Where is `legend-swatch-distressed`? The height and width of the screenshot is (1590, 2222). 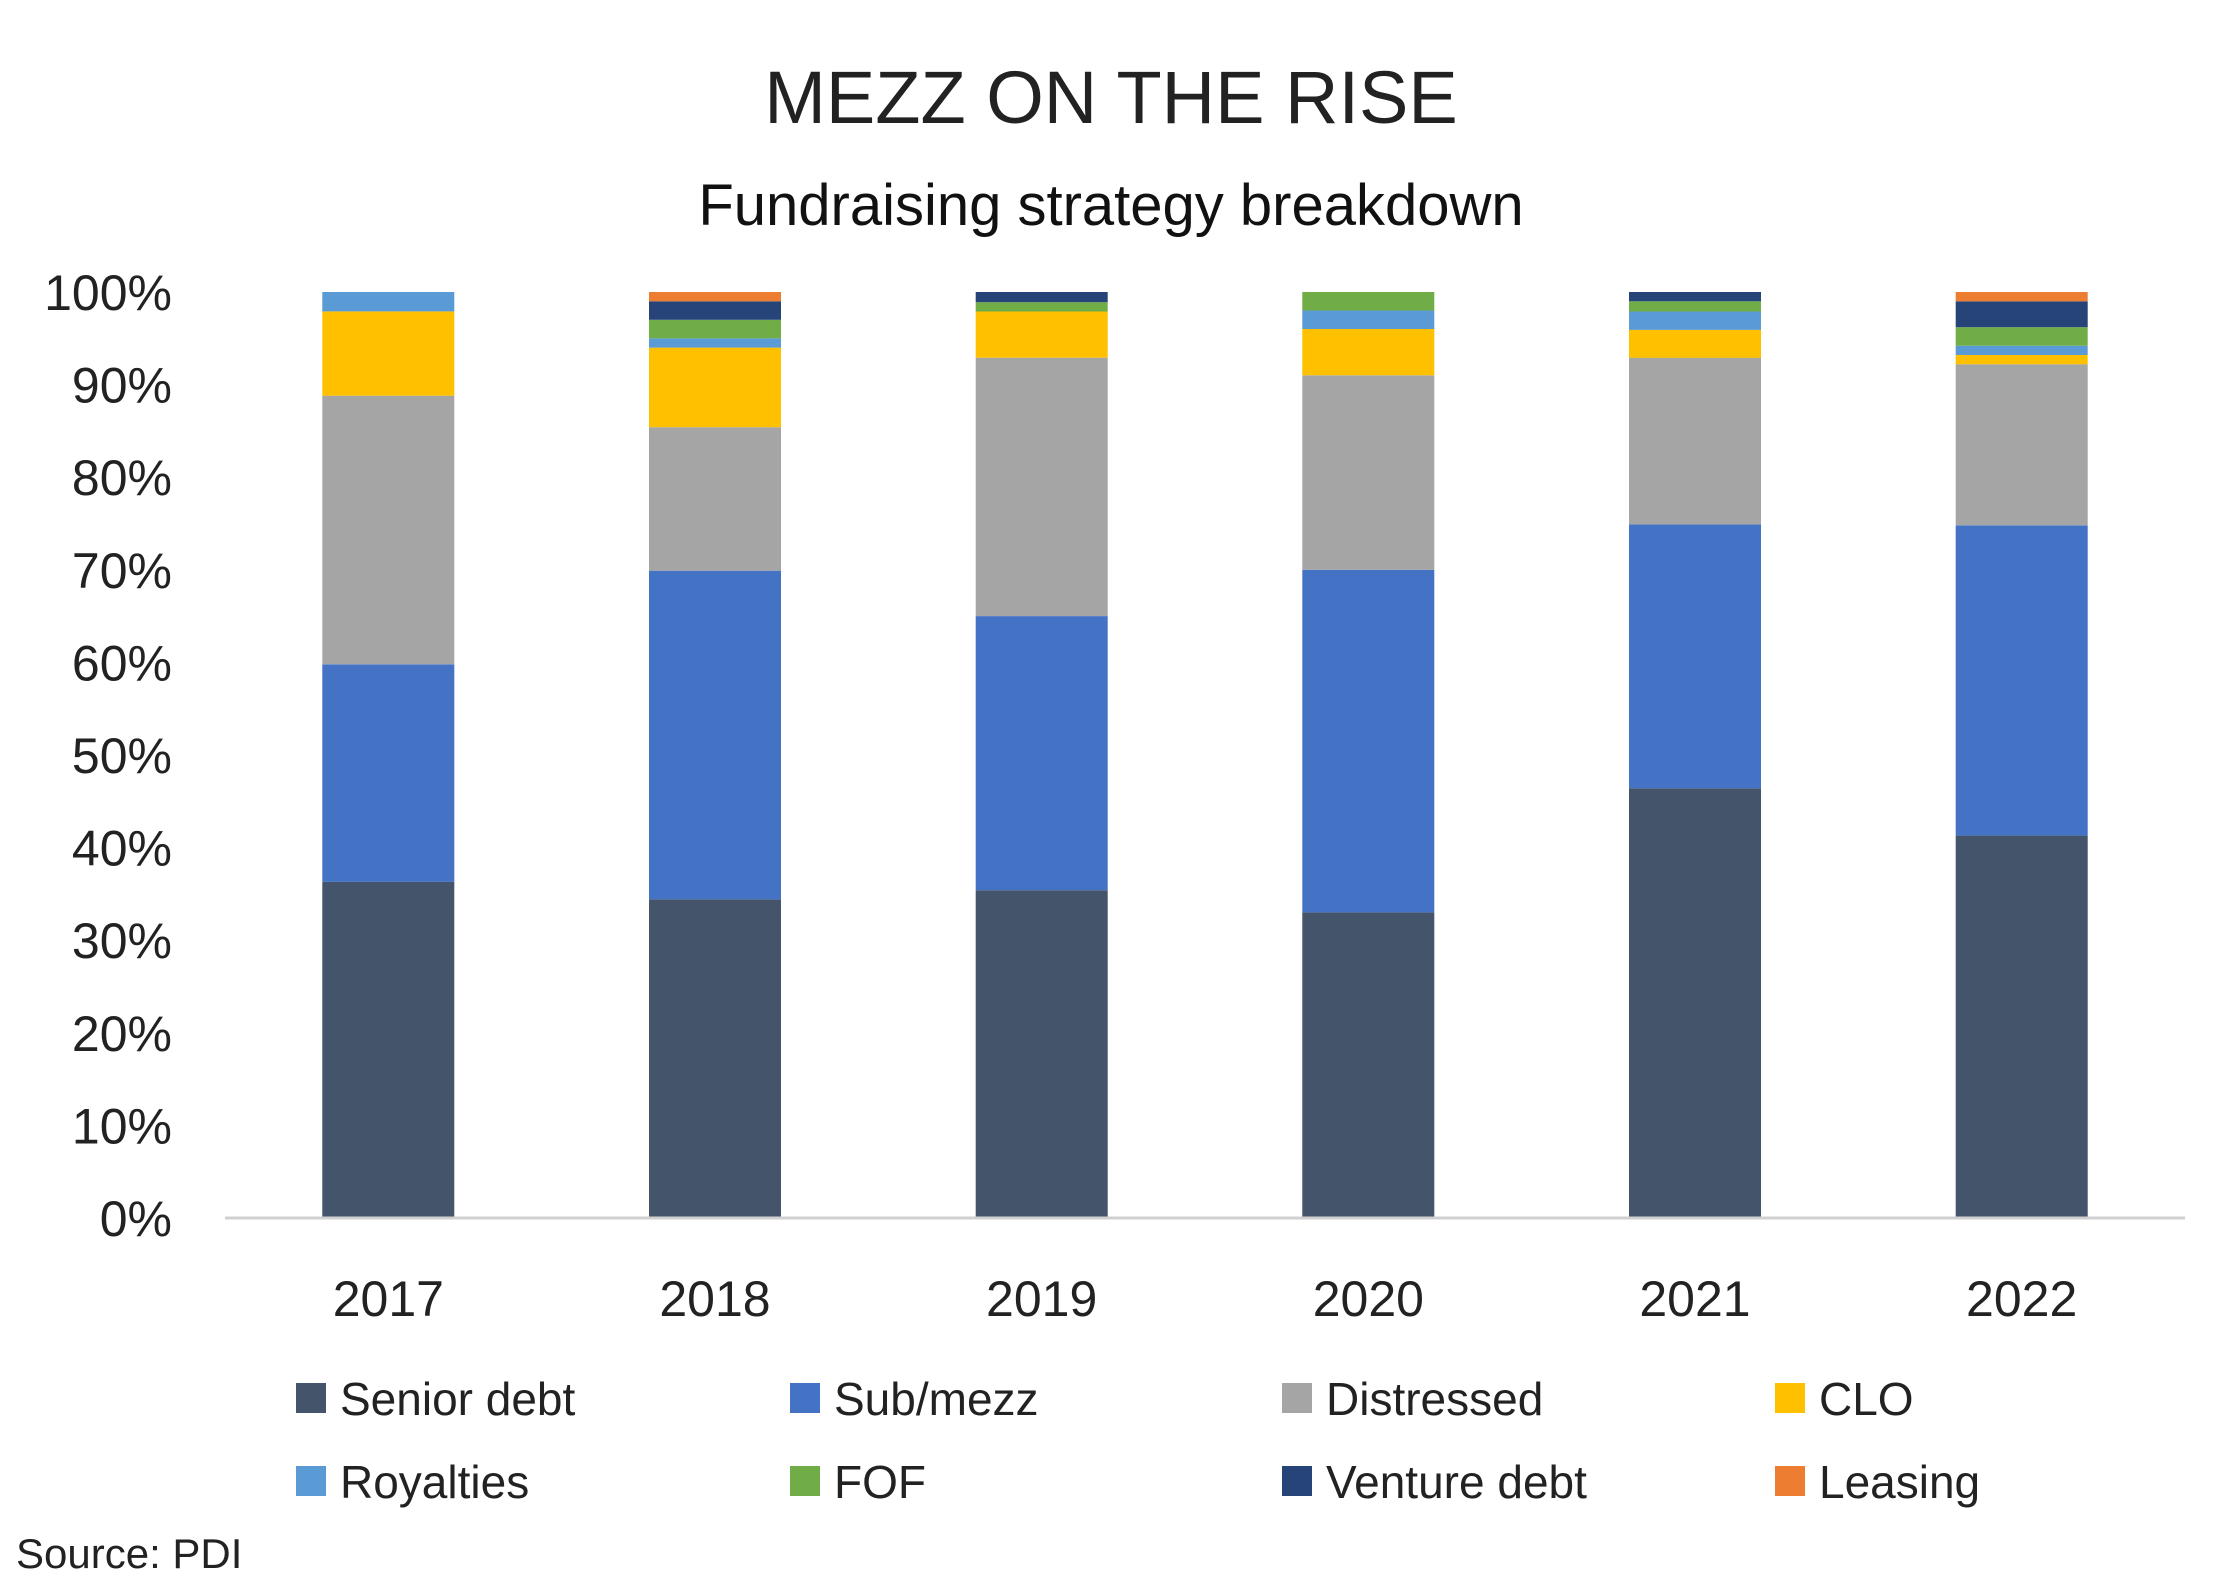 legend-swatch-distressed is located at coordinates (1297, 1398).